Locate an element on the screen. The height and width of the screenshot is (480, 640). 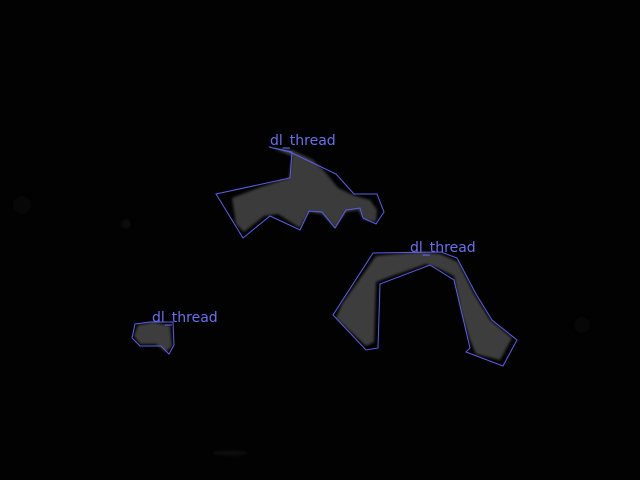
region-3-fill is located at coordinates (153, 337).